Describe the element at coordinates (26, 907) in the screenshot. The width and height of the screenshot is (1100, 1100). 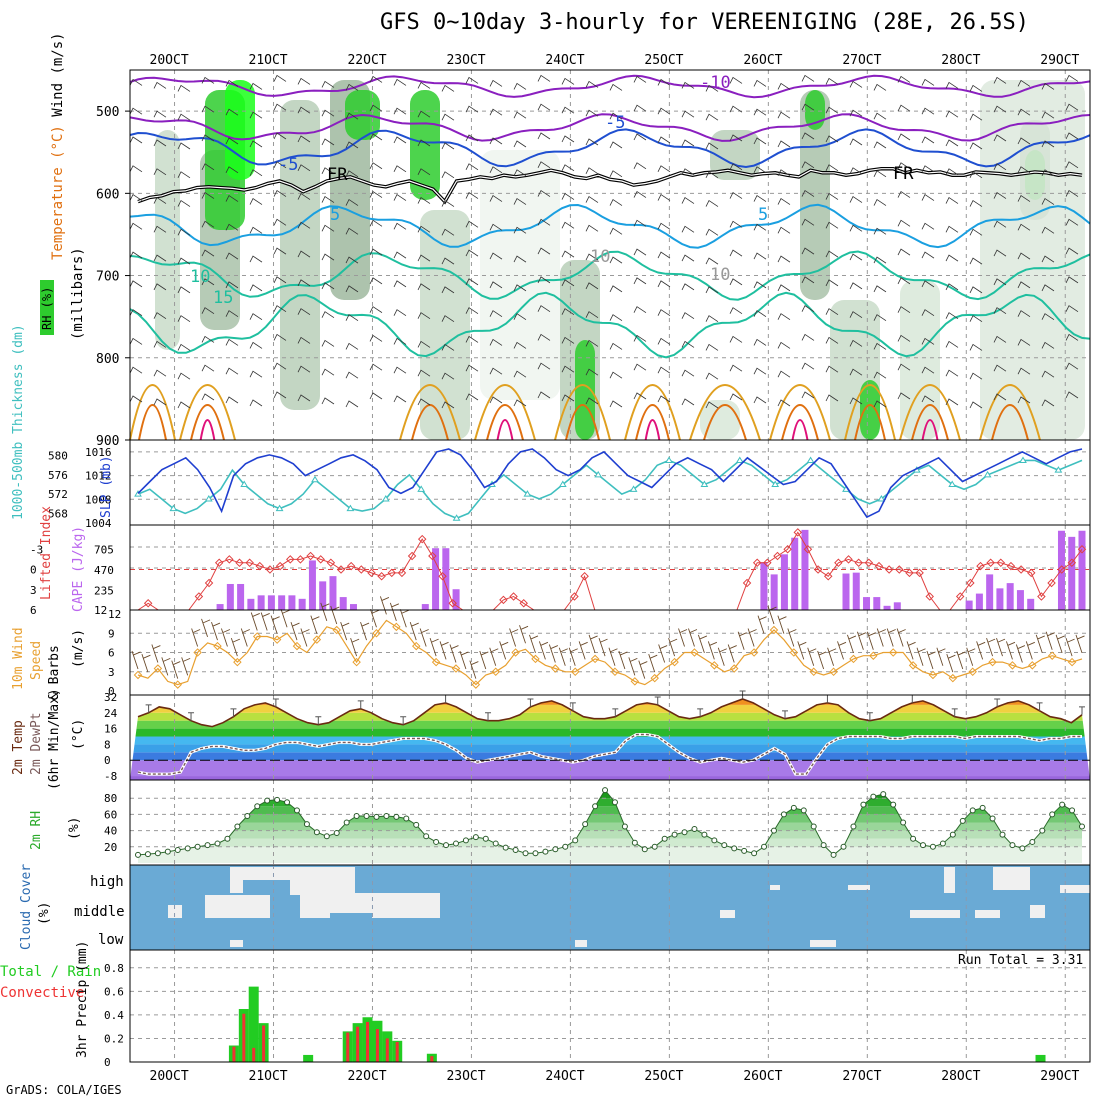
I see `cloud-ylabel: Cloud Cover` at that location.